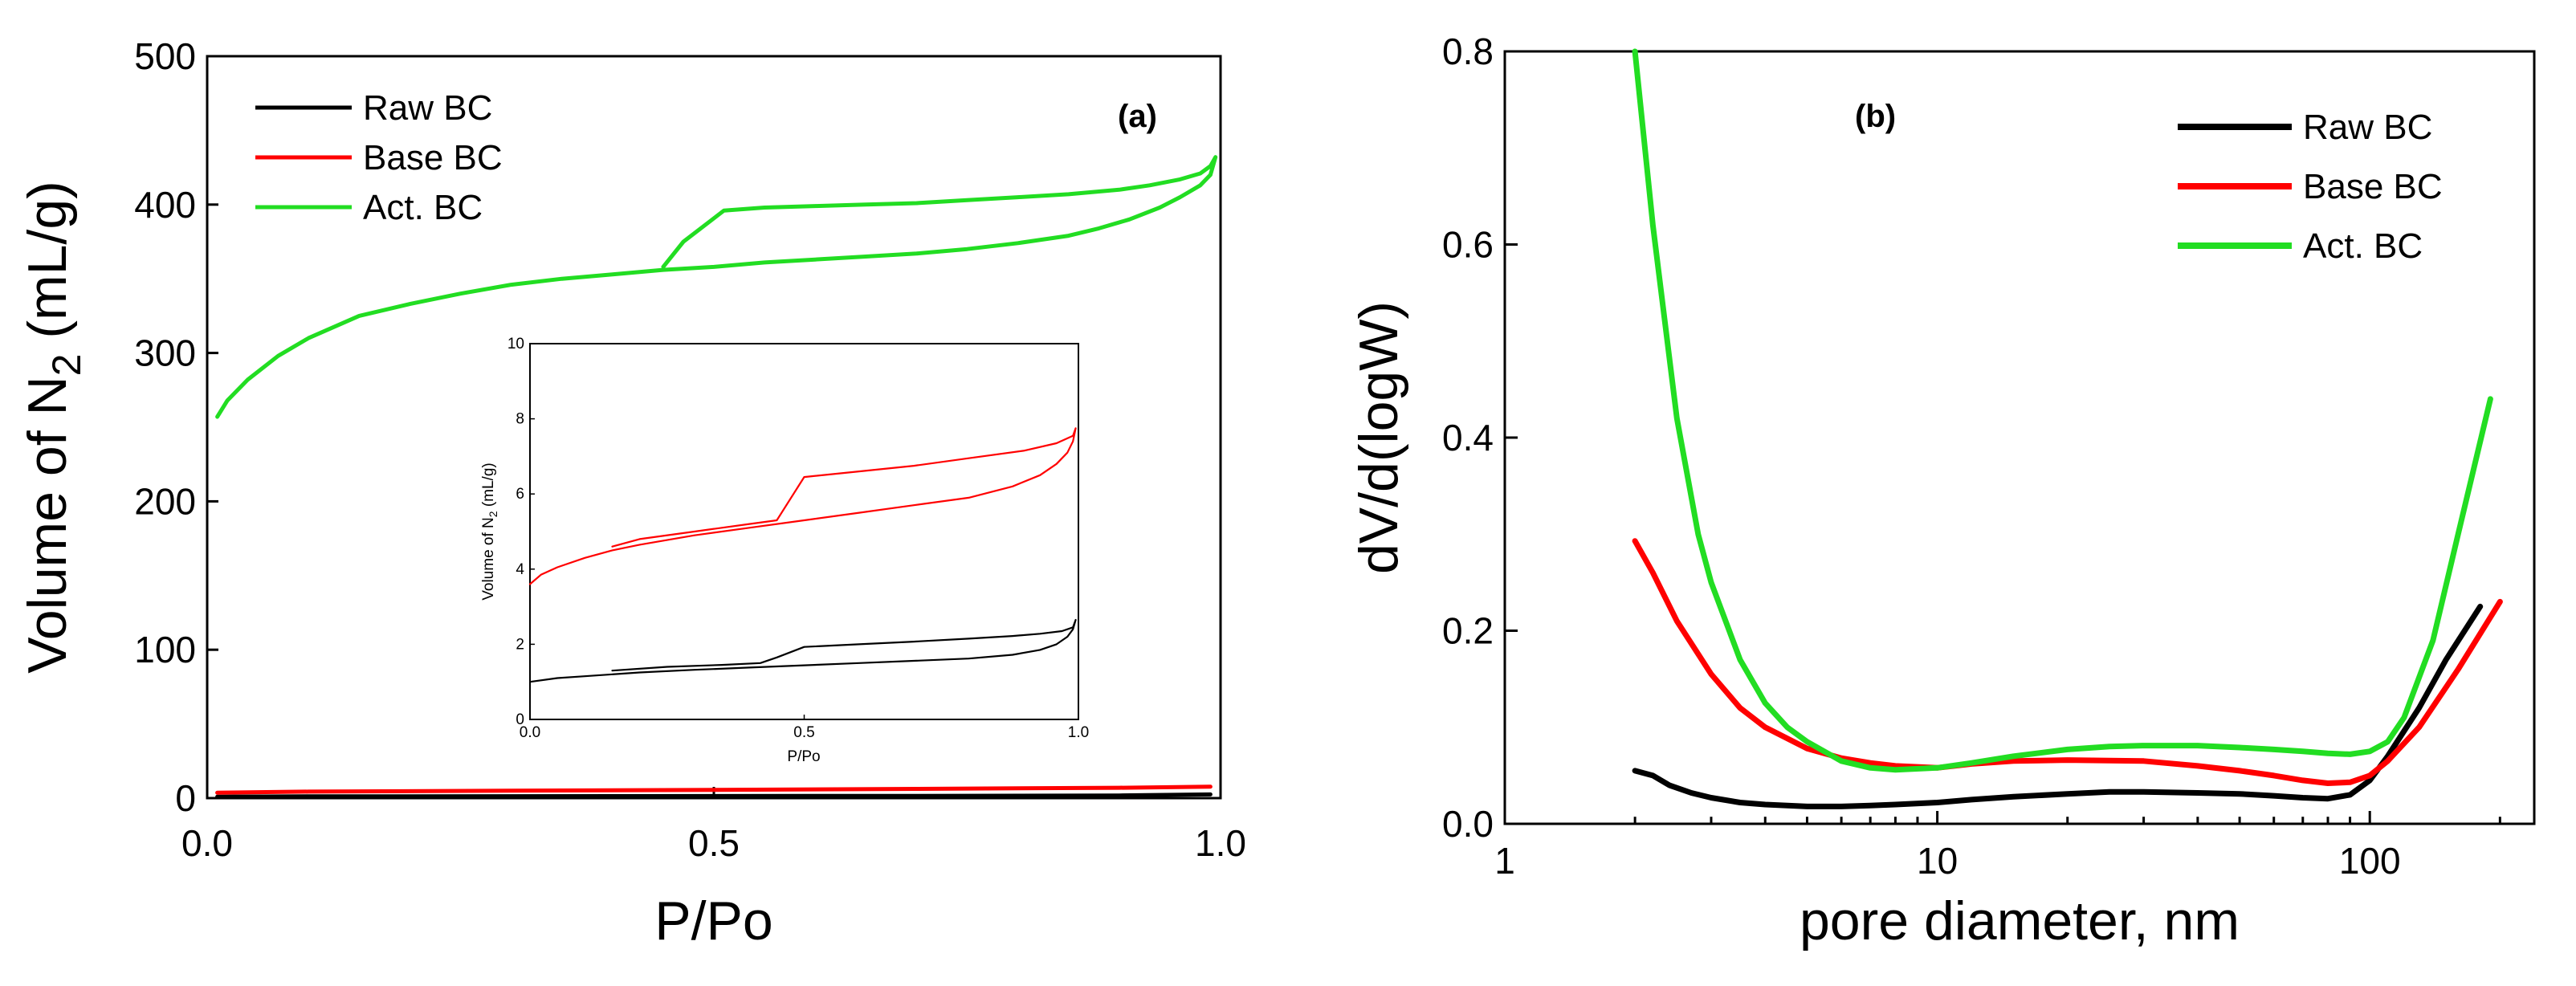  What do you see at coordinates (165, 649) in the screenshot?
I see `a-y-tick-label: 100` at bounding box center [165, 649].